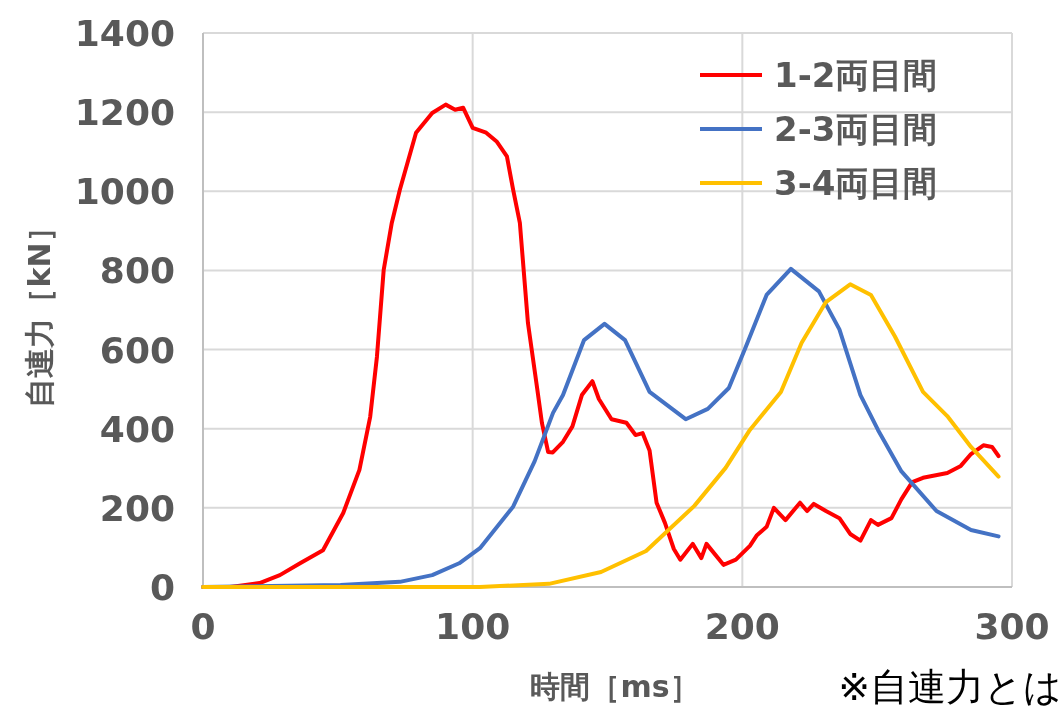  I want to click on x-tick-label: 200, so click(742, 626).